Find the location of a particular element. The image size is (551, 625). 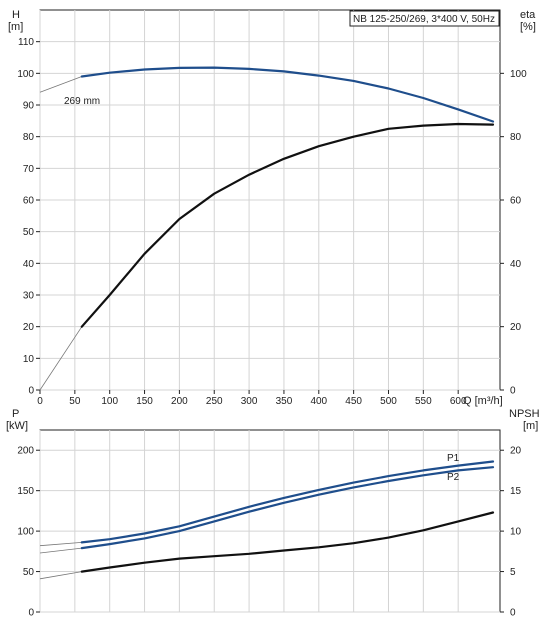

bottom-left-y-ticks: 0 50 100 150 200 is located at coordinates (28, 532).